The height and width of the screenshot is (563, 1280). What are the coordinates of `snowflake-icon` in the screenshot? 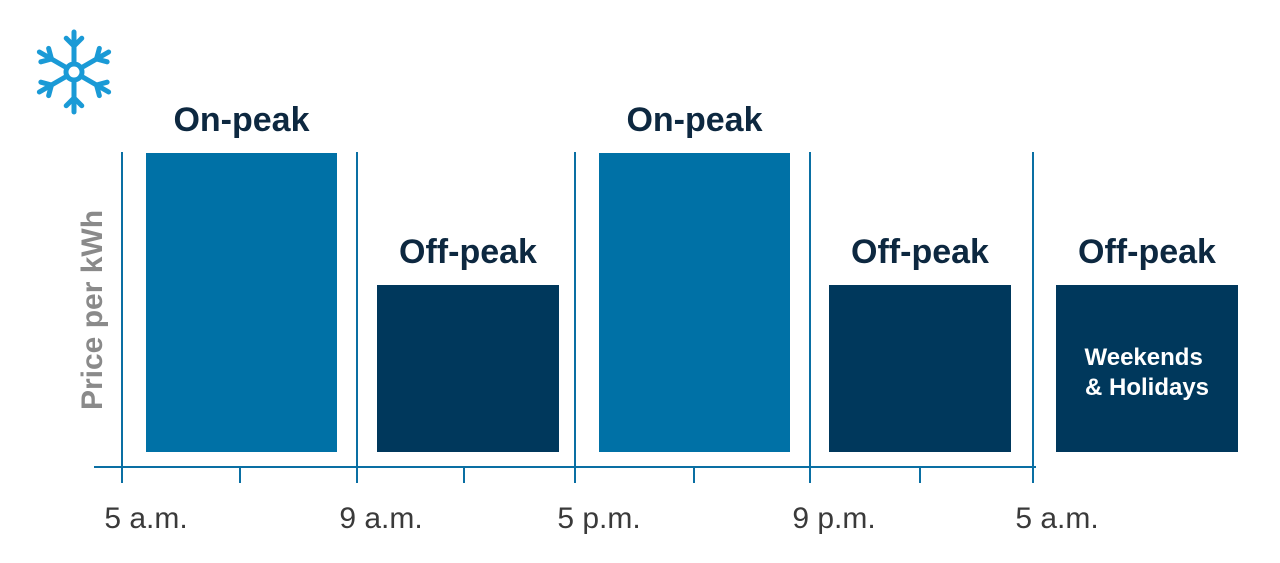 It's located at (74, 72).